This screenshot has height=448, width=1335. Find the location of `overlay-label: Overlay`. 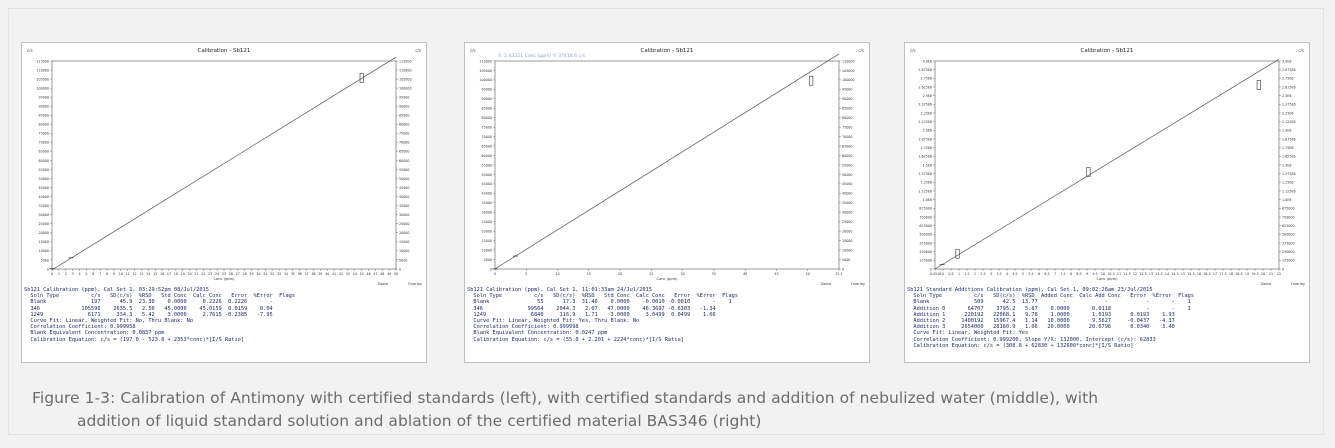

overlay-label: Overlay is located at coordinates (858, 284).